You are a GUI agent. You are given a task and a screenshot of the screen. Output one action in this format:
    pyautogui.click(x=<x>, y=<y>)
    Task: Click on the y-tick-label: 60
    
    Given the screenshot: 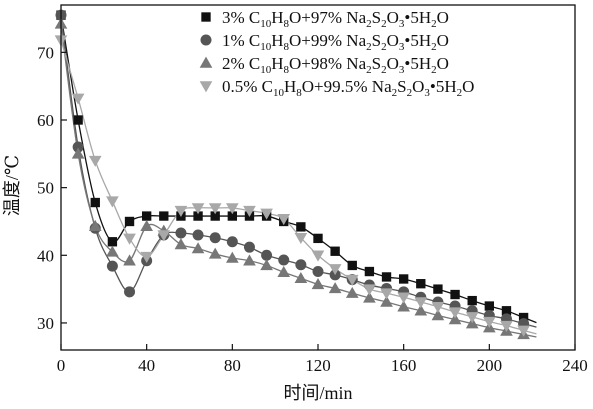 What is the action you would take?
    pyautogui.click(x=45, y=120)
    